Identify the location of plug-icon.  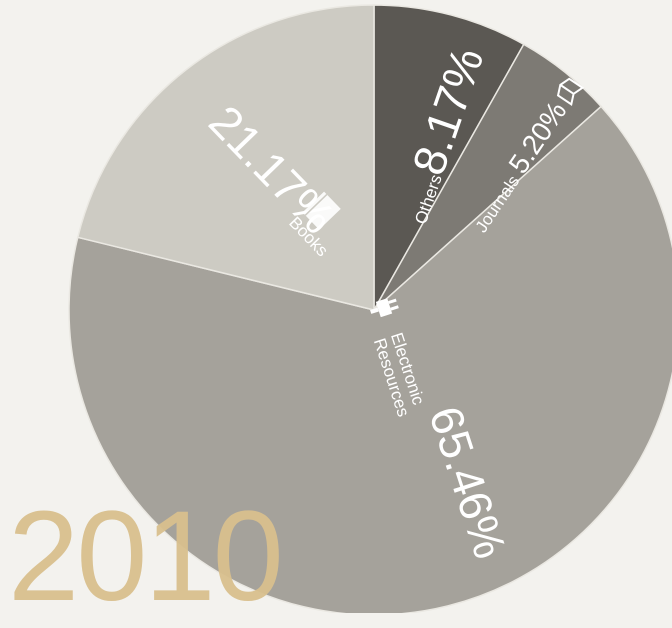
(384, 308).